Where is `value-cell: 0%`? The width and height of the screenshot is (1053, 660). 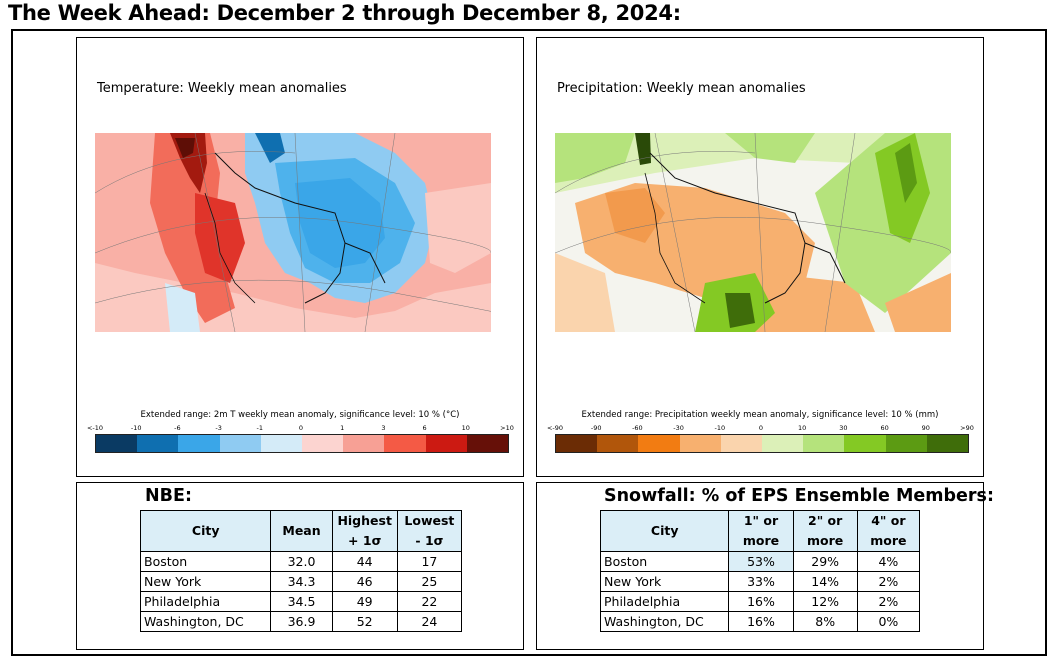
value-cell: 0% is located at coordinates (888, 621).